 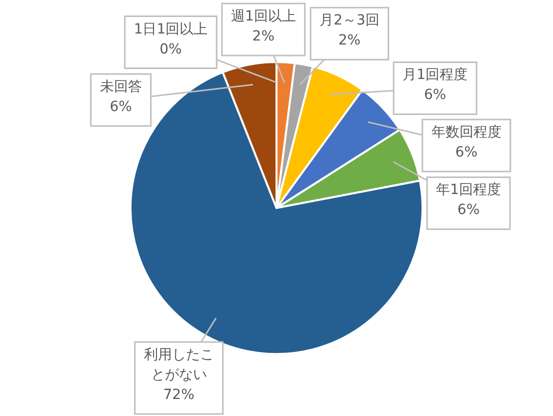 What do you see at coordinates (121, 87) in the screenshot?
I see `slice-label: 未回答` at bounding box center [121, 87].